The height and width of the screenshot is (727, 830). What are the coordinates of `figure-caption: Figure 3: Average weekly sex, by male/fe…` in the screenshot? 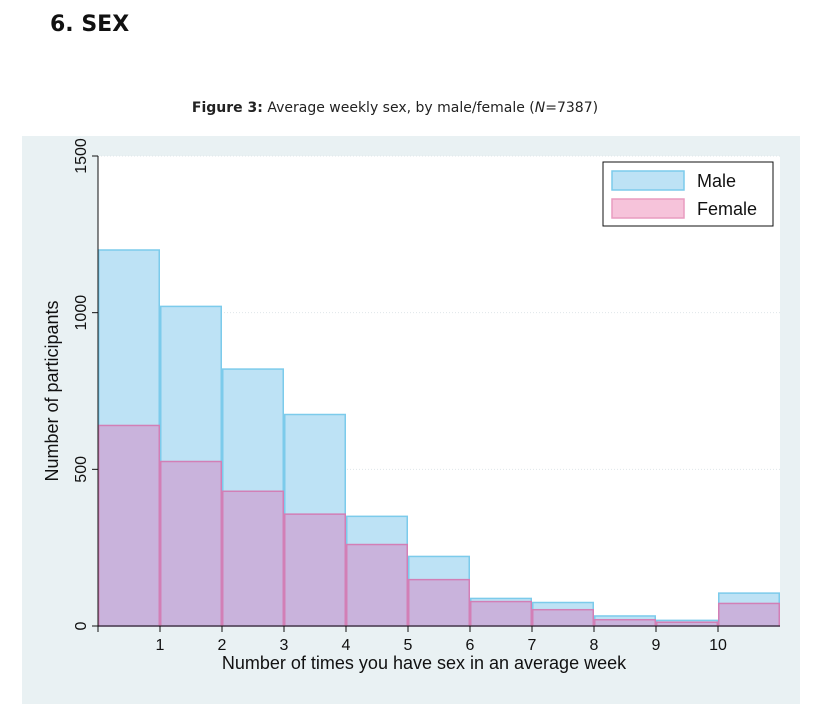 It's located at (395, 108).